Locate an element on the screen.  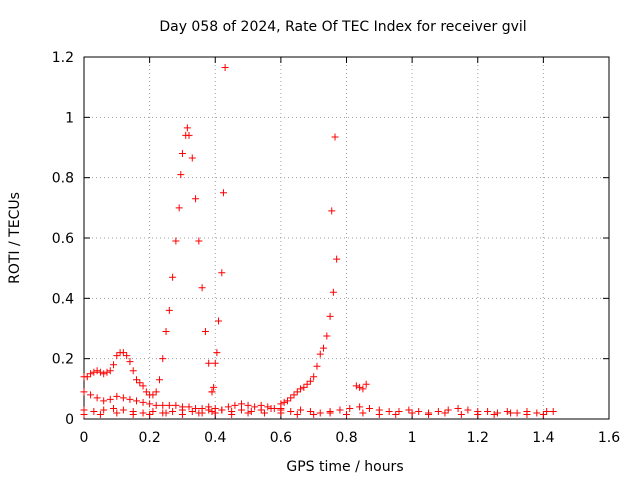
x-tick-label: 1.6 is located at coordinates (609, 438).